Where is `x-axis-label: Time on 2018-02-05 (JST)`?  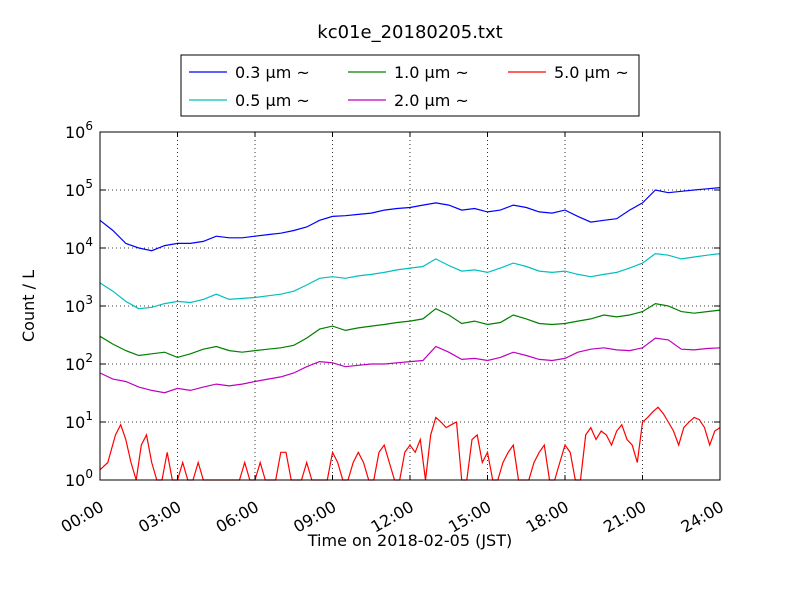
x-axis-label: Time on 2018-02-05 (JST) is located at coordinates (409, 540).